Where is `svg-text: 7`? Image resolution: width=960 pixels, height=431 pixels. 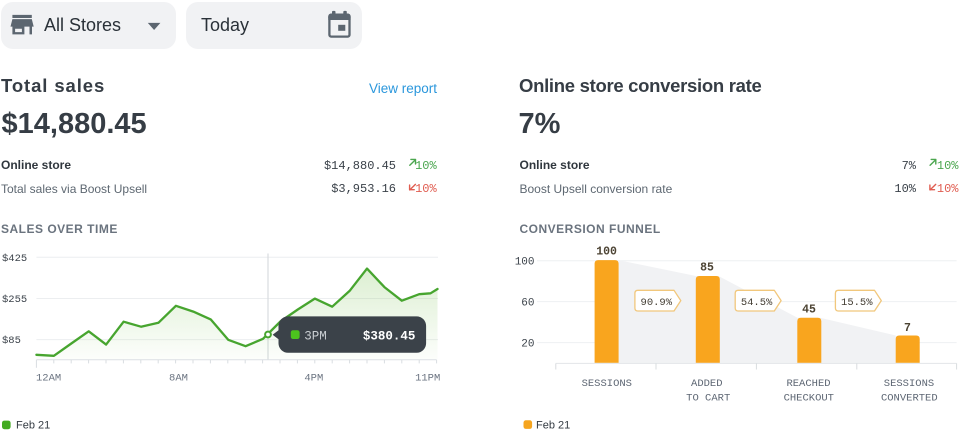 svg-text: 7 is located at coordinates (907, 328).